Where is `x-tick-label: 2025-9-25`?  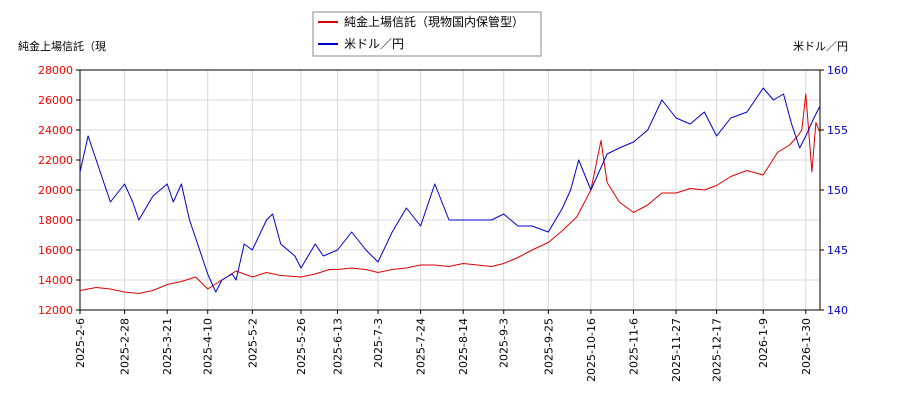 x-tick-label: 2025-9-25 is located at coordinates (548, 346).